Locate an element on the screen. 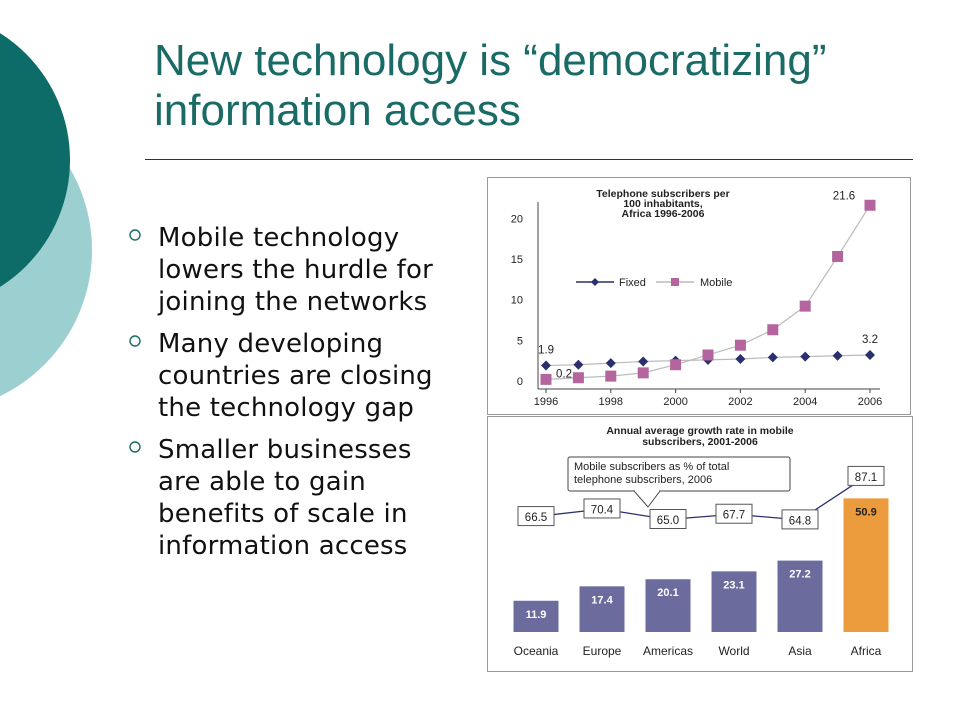 The image size is (960, 720). chart1-legend-mobile-label: Mobile is located at coordinates (716, 283).